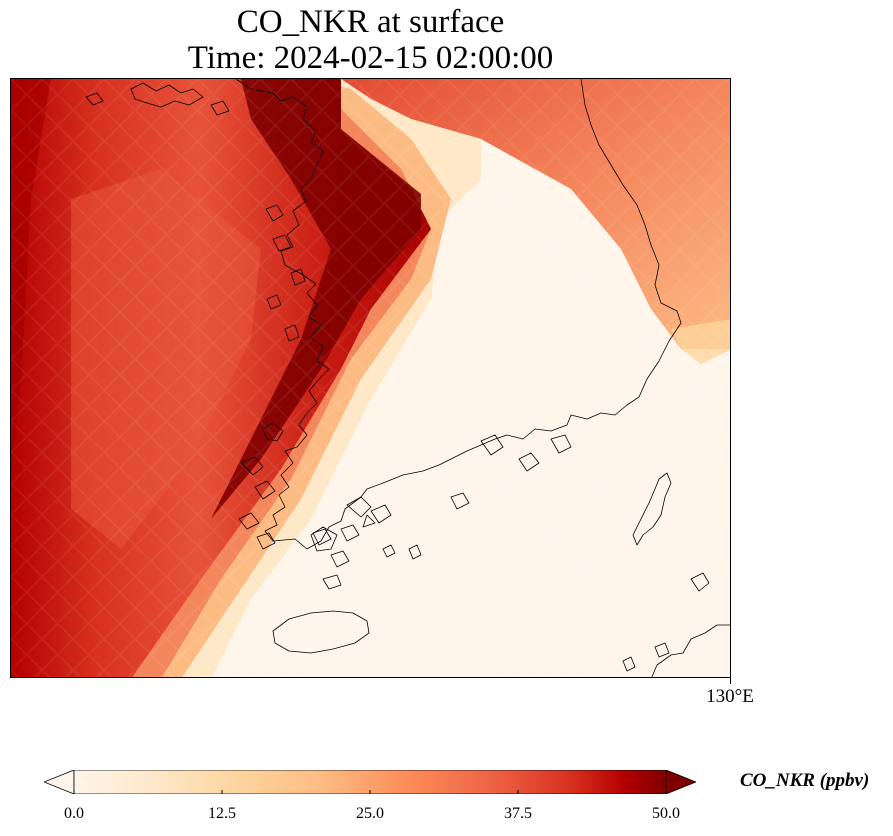 This screenshot has width=893, height=836. Describe the element at coordinates (700, 582) in the screenshot. I see `iki-island` at that location.